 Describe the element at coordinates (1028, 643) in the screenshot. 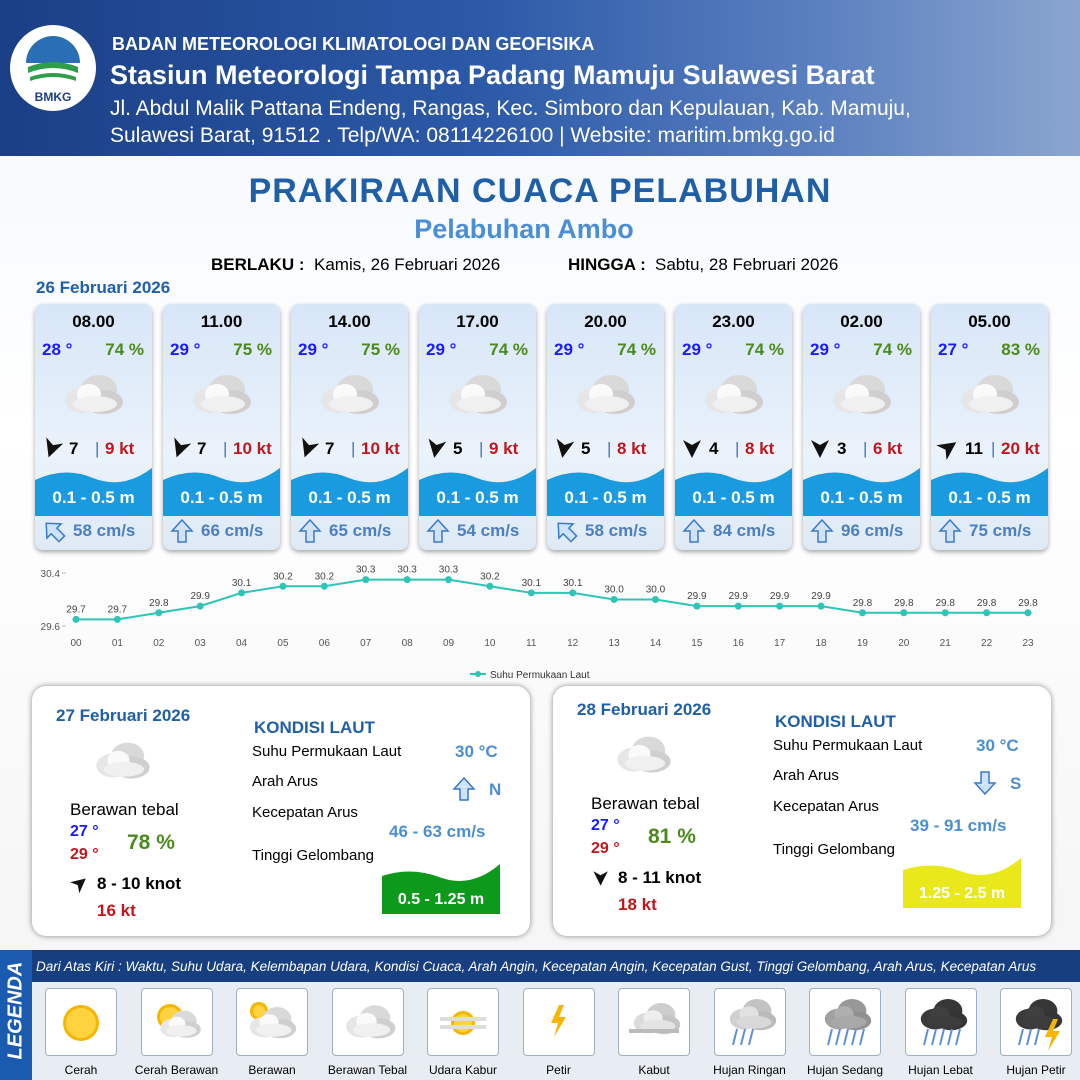

I see `x-tick-label: 23` at that location.